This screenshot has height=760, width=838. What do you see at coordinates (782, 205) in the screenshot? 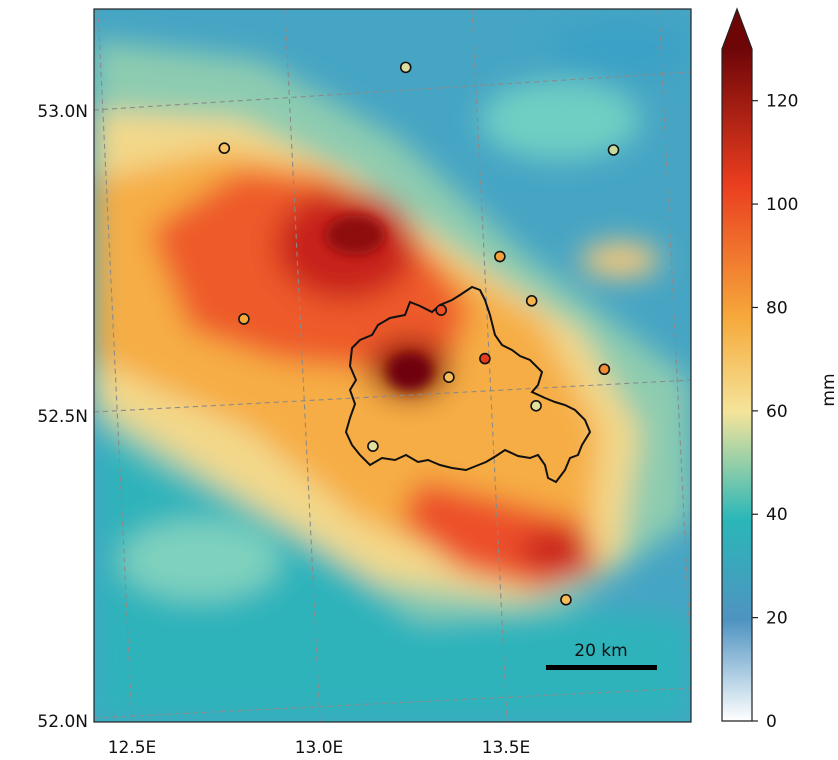
I see `colorbar-tick-label: 100` at bounding box center [782, 205].